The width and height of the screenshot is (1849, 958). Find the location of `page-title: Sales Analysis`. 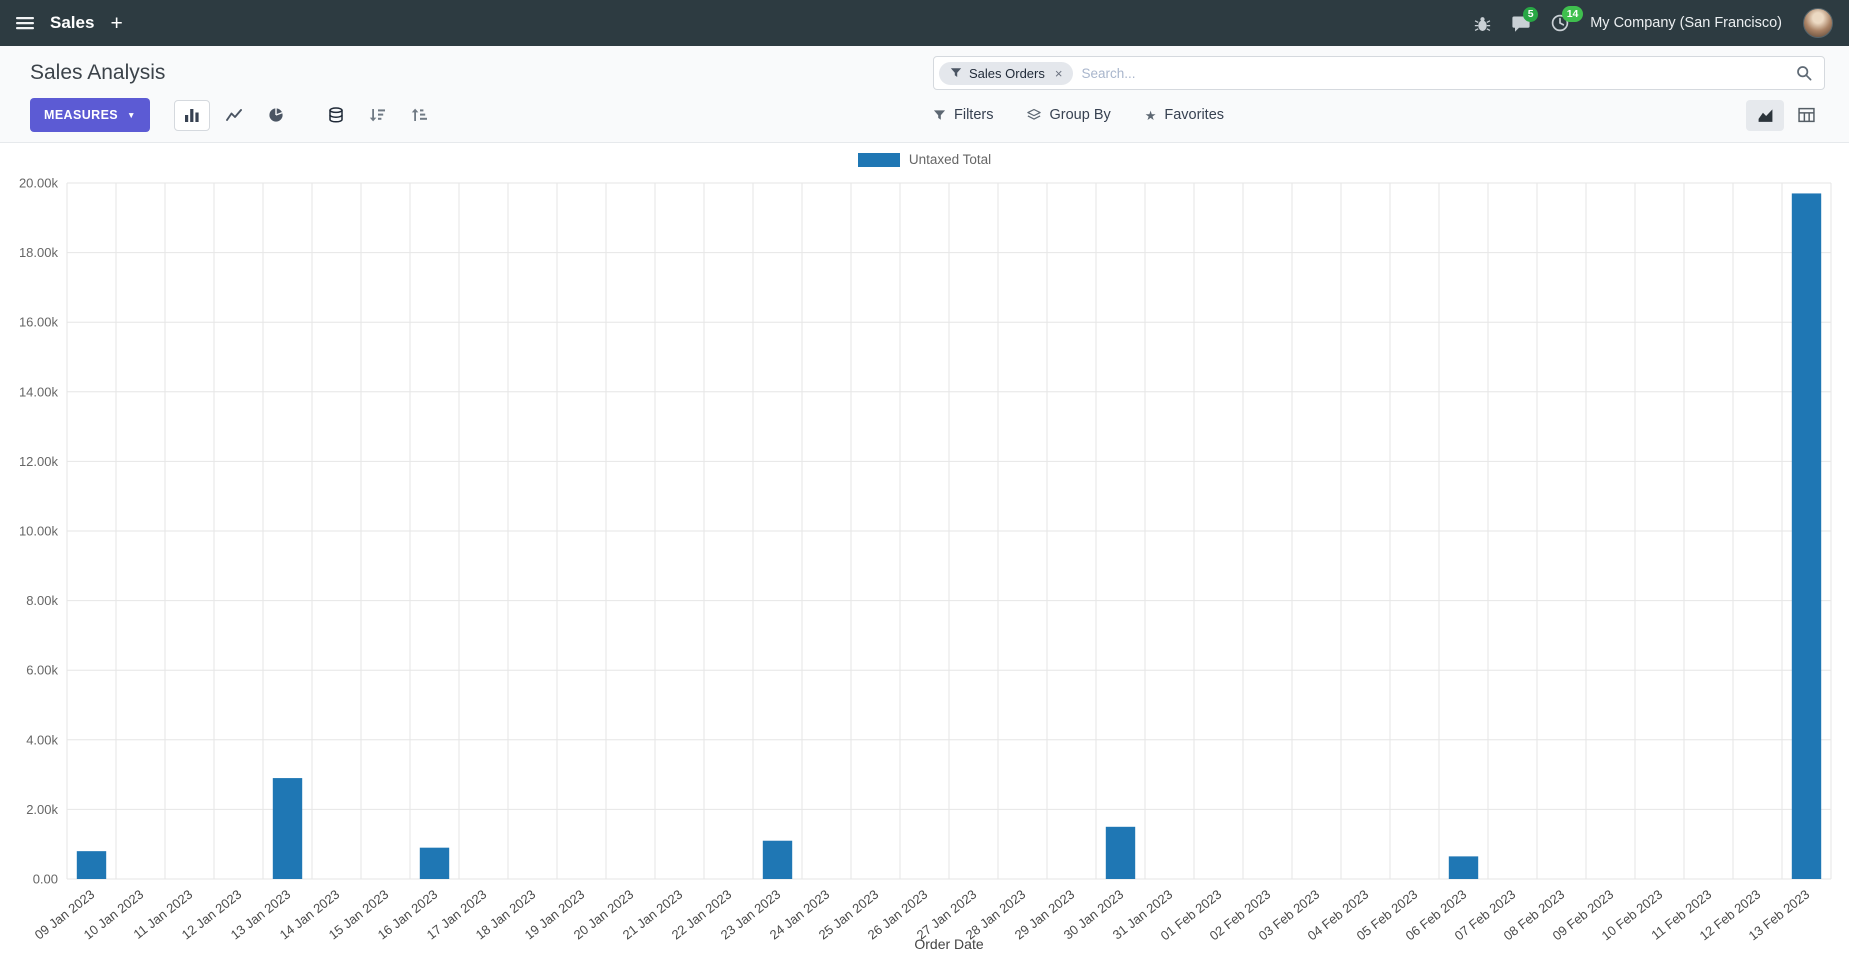

page-title: Sales Analysis is located at coordinates (98, 72).